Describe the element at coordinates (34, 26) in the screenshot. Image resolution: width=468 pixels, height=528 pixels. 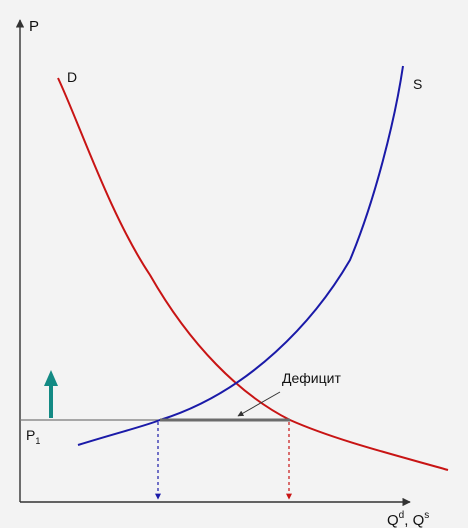
I see `y-axis-label: P` at that location.